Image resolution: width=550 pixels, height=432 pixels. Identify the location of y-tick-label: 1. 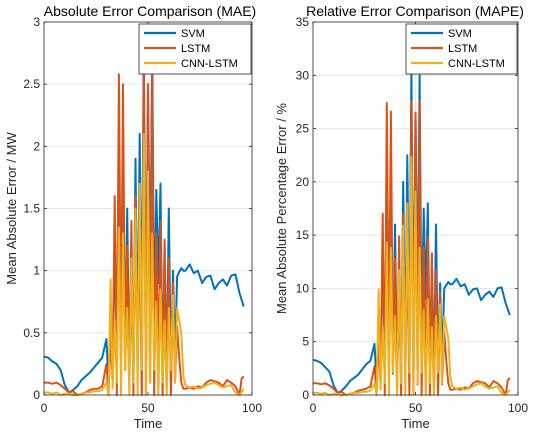
(36, 271).